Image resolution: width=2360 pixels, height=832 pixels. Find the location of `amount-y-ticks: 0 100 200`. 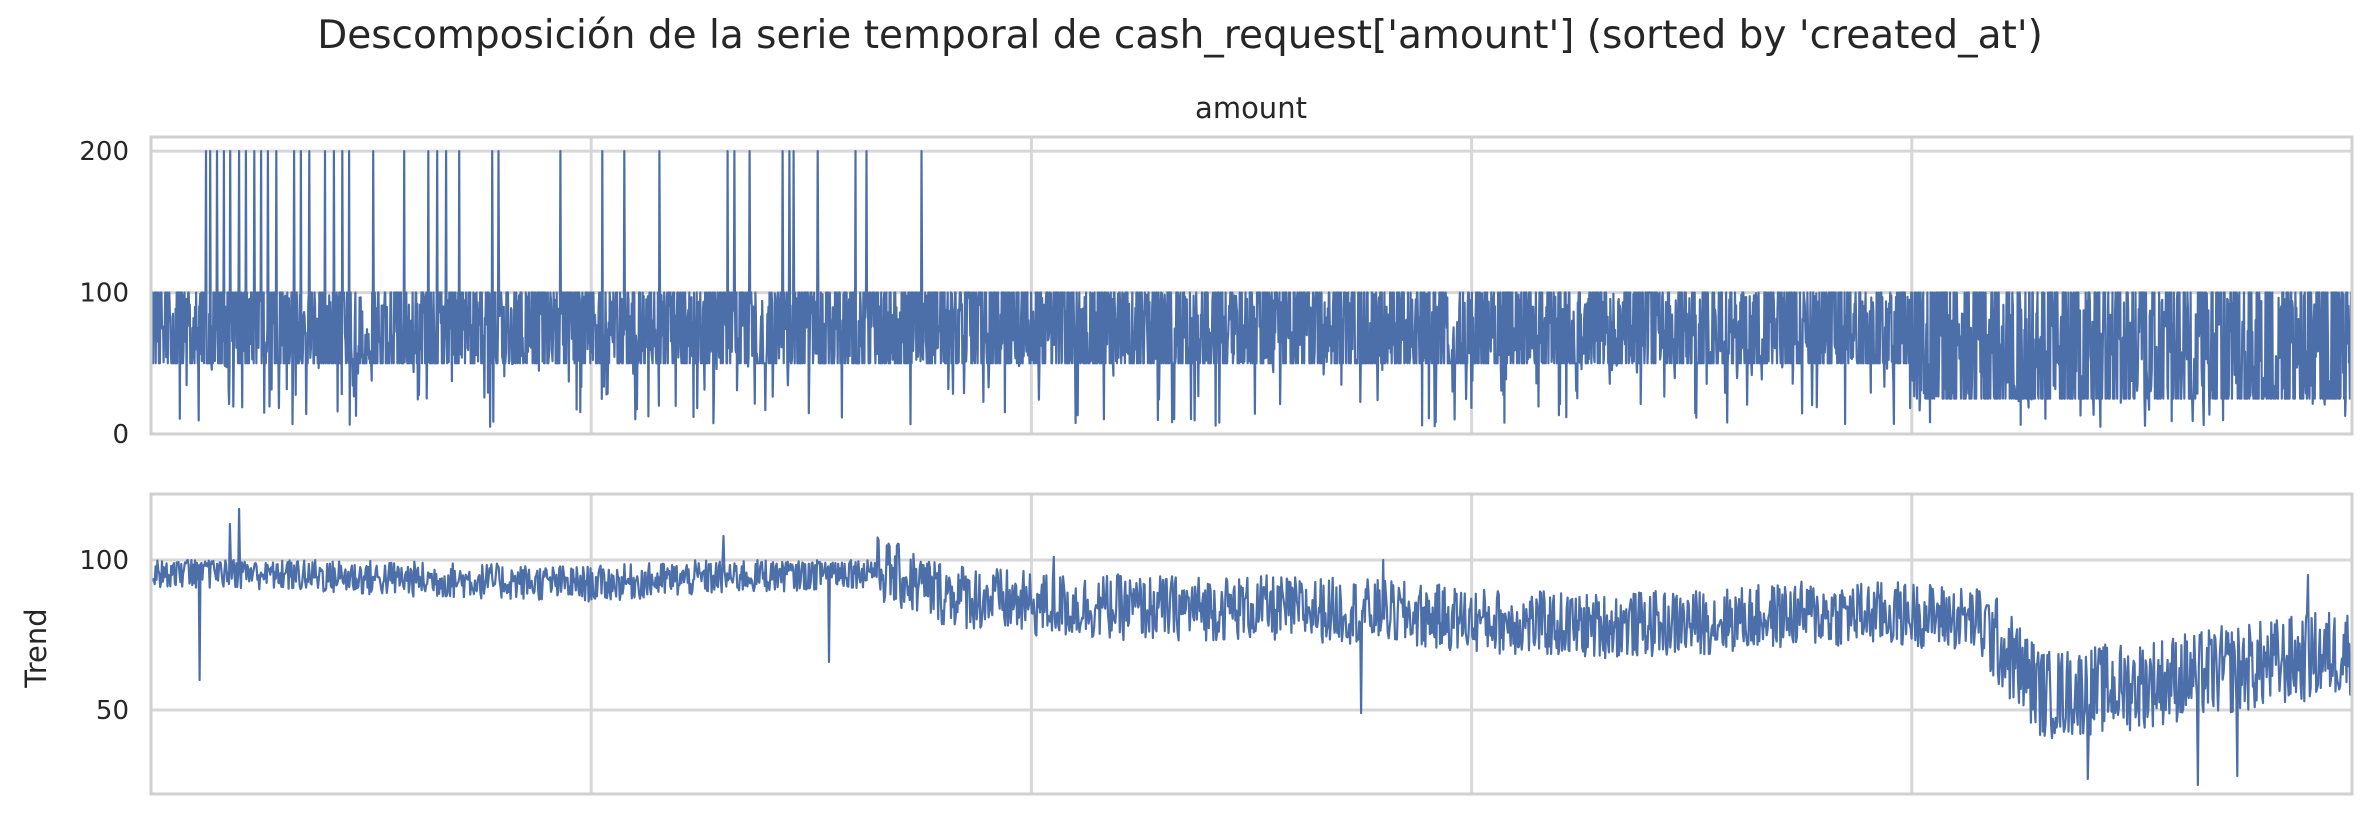

amount-y-ticks: 0 100 200 is located at coordinates (104, 293).